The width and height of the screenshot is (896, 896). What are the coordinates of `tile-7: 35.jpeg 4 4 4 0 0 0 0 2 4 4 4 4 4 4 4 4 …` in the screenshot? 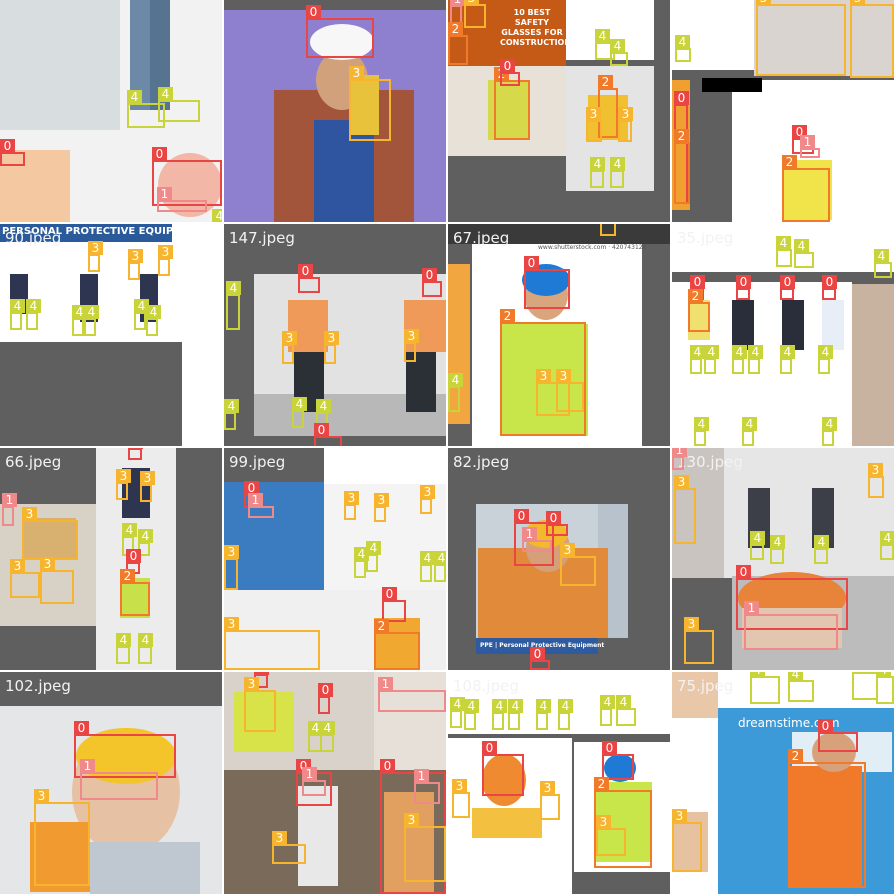 It's located at (783, 335).